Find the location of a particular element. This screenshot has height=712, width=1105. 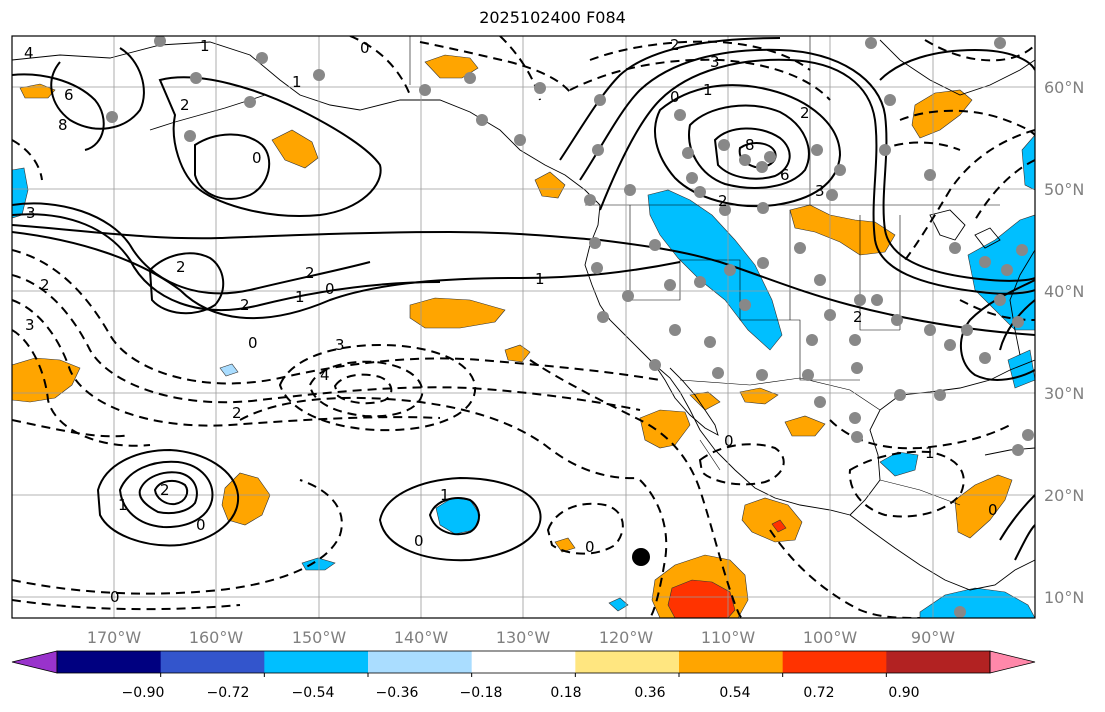

colorbar-tick-label: −0.36 is located at coordinates (397, 693).